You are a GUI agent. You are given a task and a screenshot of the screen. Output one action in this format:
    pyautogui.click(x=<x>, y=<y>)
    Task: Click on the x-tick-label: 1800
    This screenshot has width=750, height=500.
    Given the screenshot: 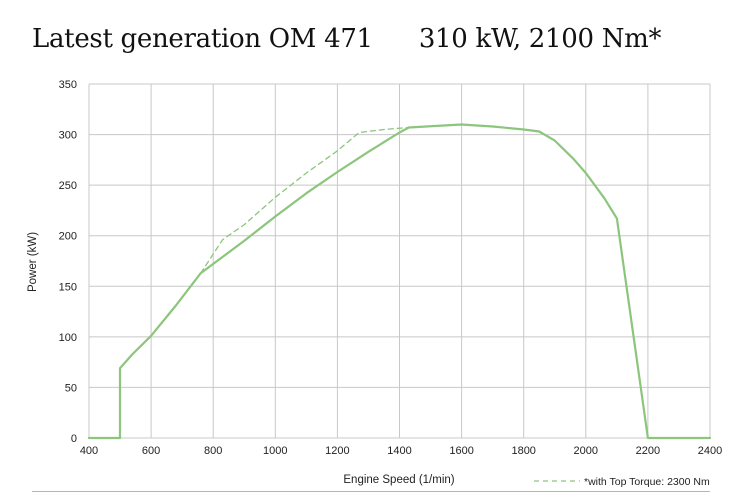 What is the action you would take?
    pyautogui.click(x=523, y=451)
    